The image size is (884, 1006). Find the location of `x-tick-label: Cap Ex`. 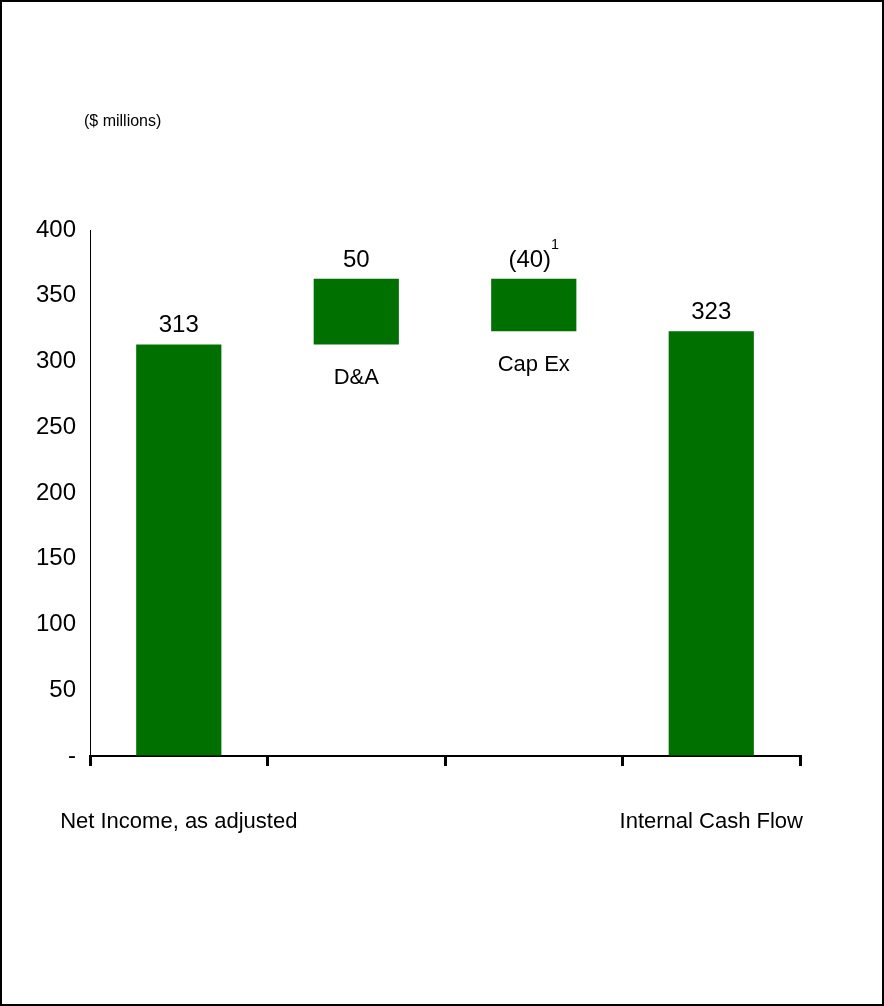

x-tick-label: Cap Ex is located at coordinates (533, 364).